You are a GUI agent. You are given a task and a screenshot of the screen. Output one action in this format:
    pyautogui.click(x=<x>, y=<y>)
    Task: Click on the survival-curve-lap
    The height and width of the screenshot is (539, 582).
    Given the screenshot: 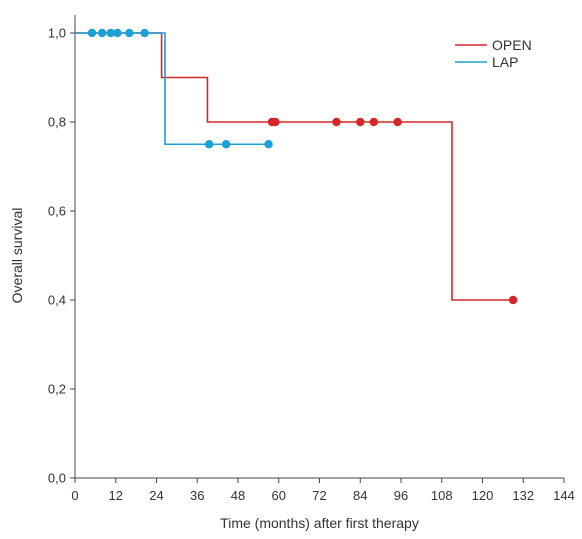 What is the action you would take?
    pyautogui.click(x=172, y=89)
    